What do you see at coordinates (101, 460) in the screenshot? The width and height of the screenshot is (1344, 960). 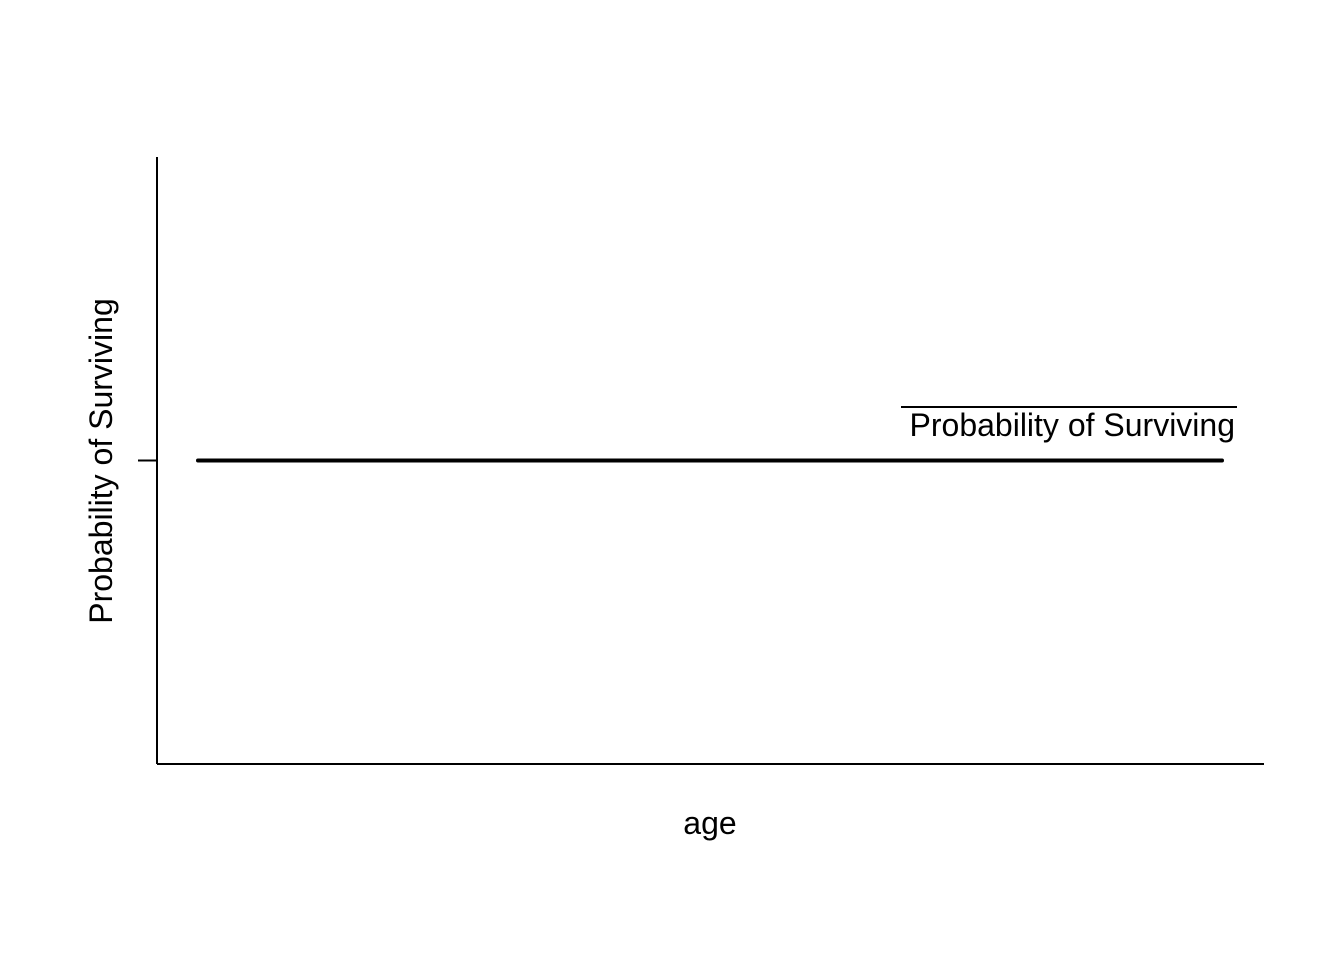 I see `y-axis-label: Probability of Surviving` at bounding box center [101, 460].